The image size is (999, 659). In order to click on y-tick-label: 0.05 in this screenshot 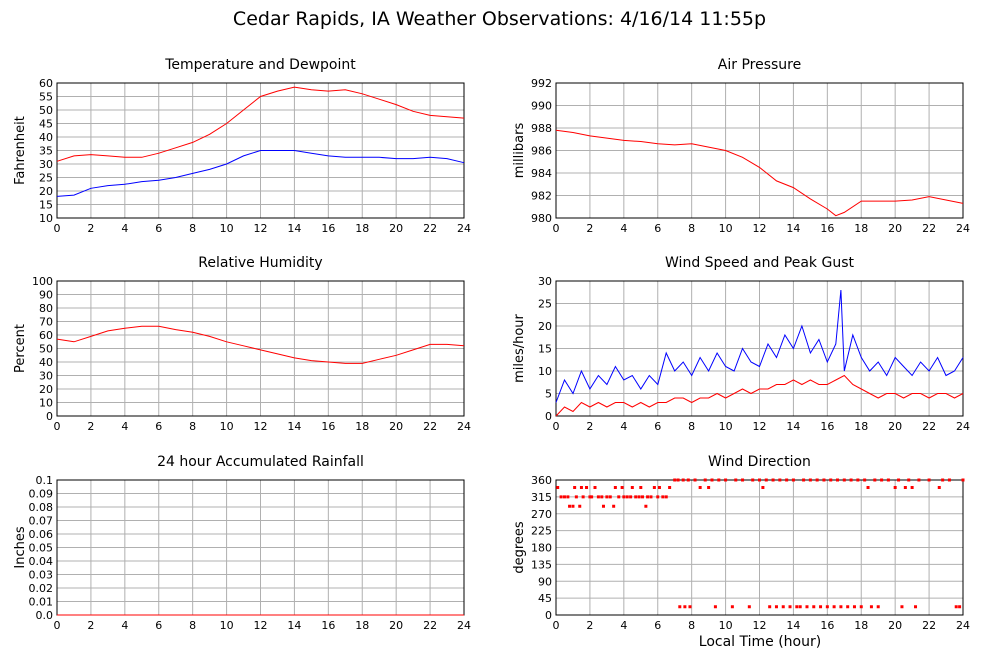, I will do `click(41, 548)`.